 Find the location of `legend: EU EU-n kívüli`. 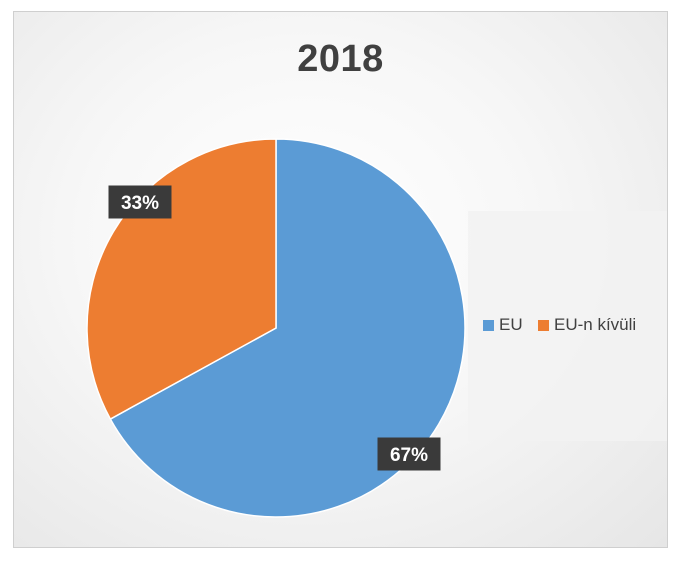

legend: EU EU-n kívüli is located at coordinates (567, 326).